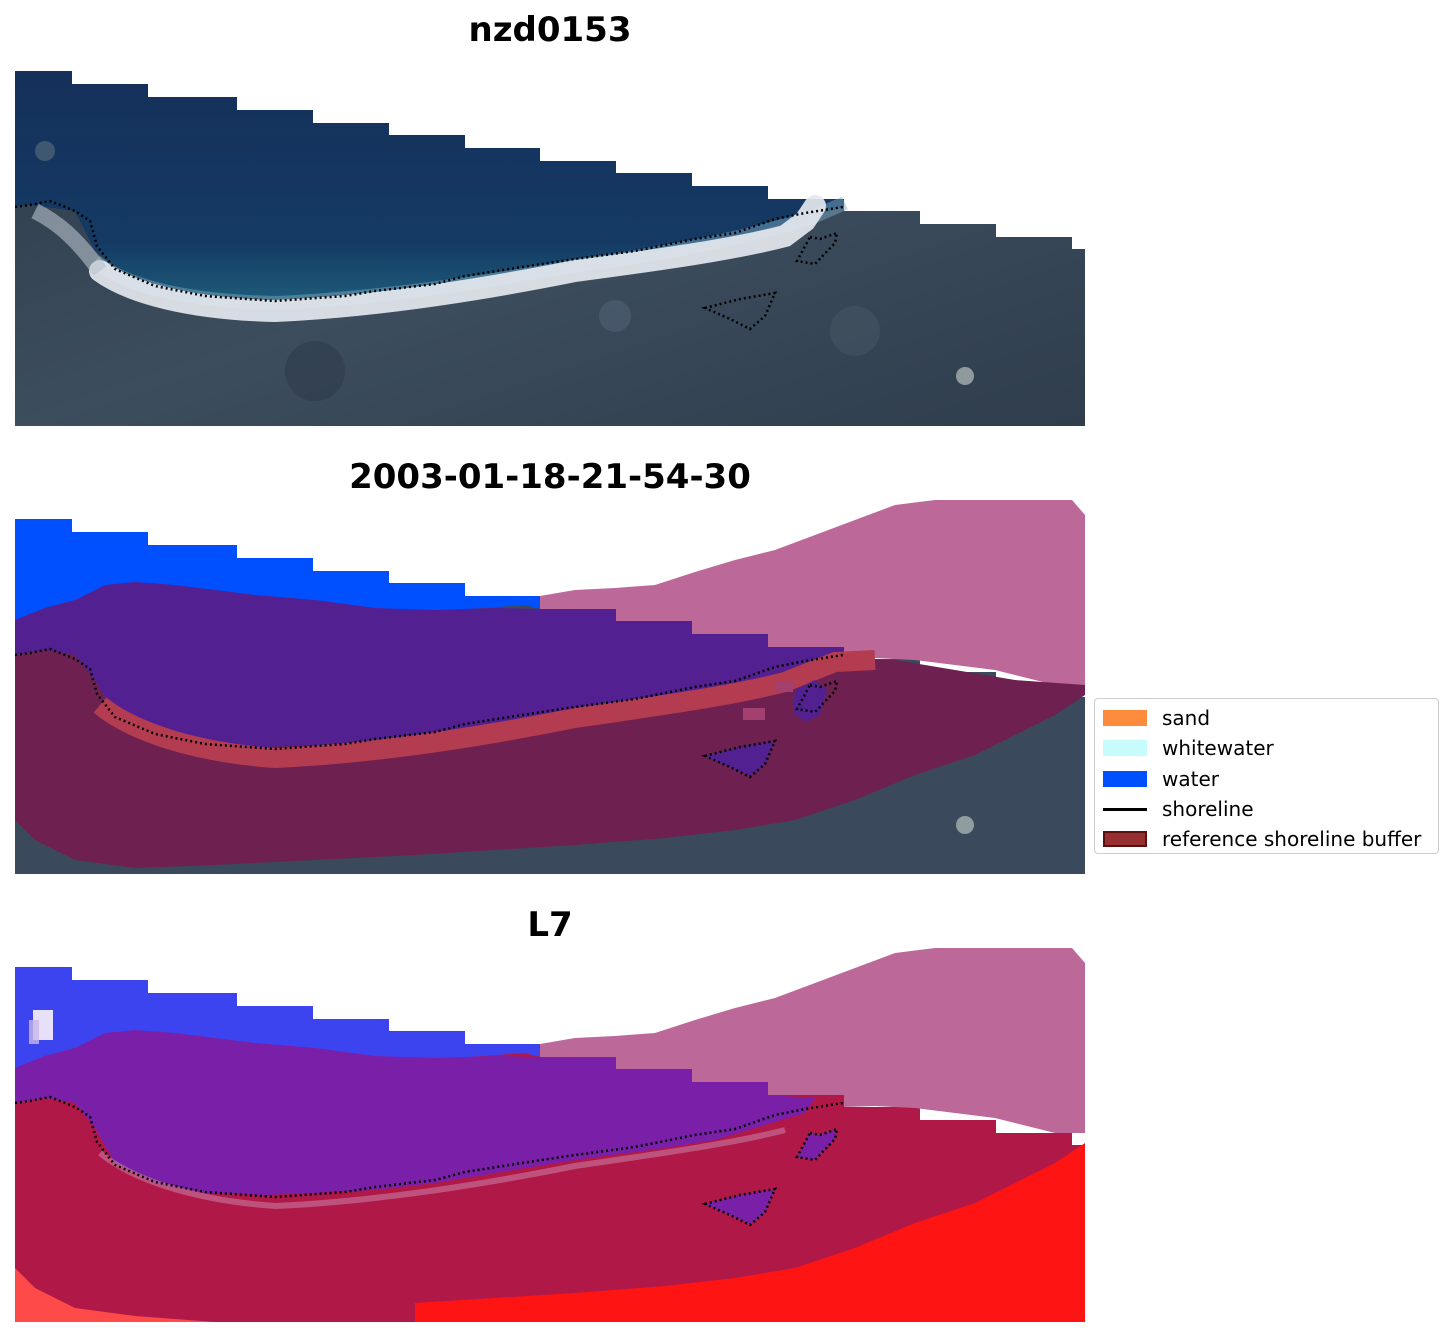 Image resolution: width=1455 pixels, height=1337 pixels. I want to click on legend-label: shoreline, so click(1208, 809).